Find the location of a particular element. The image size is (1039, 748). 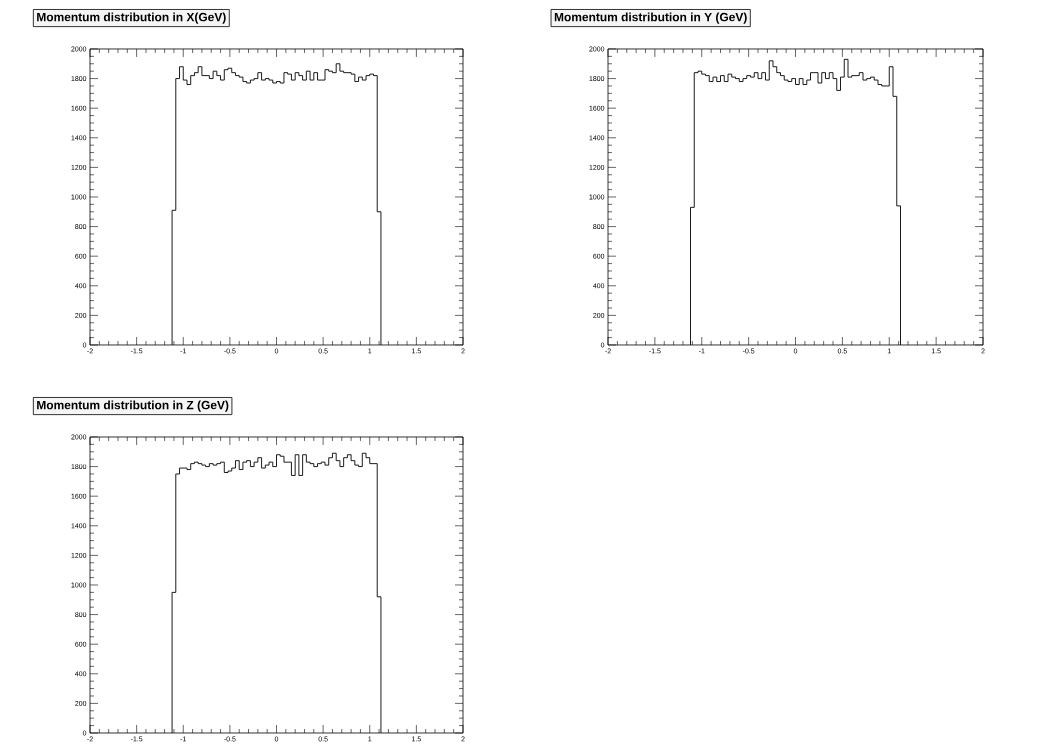

chart-title: Momentum distribution in Z (GeV) is located at coordinates (133, 406).